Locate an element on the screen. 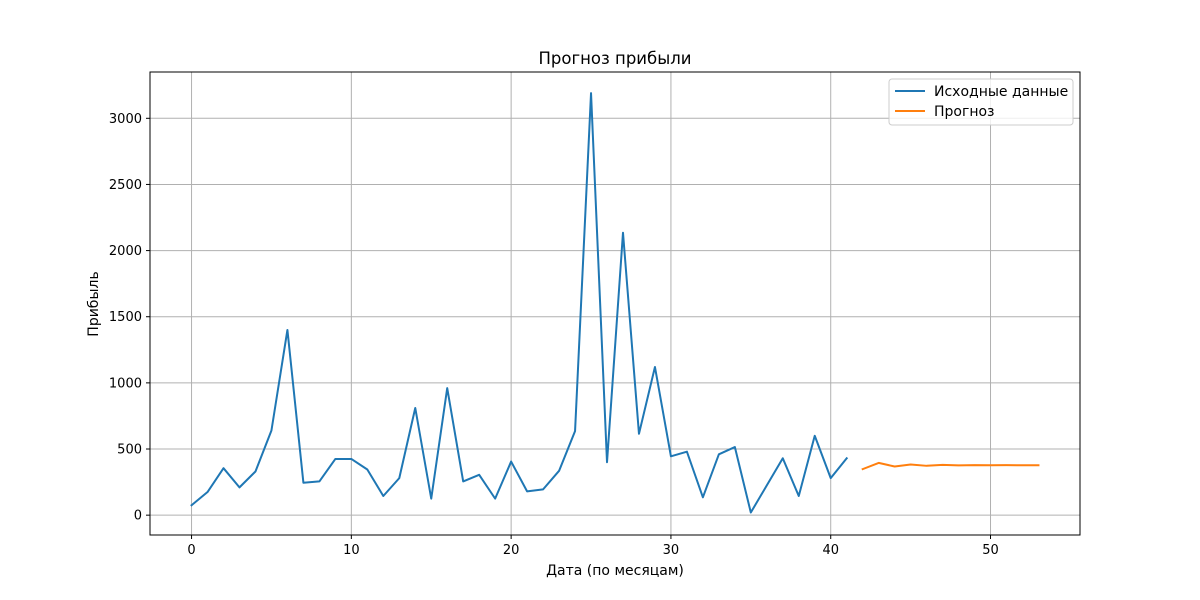 This screenshot has height=600, width=1200. y-tick-label: 2500 is located at coordinates (125, 185).